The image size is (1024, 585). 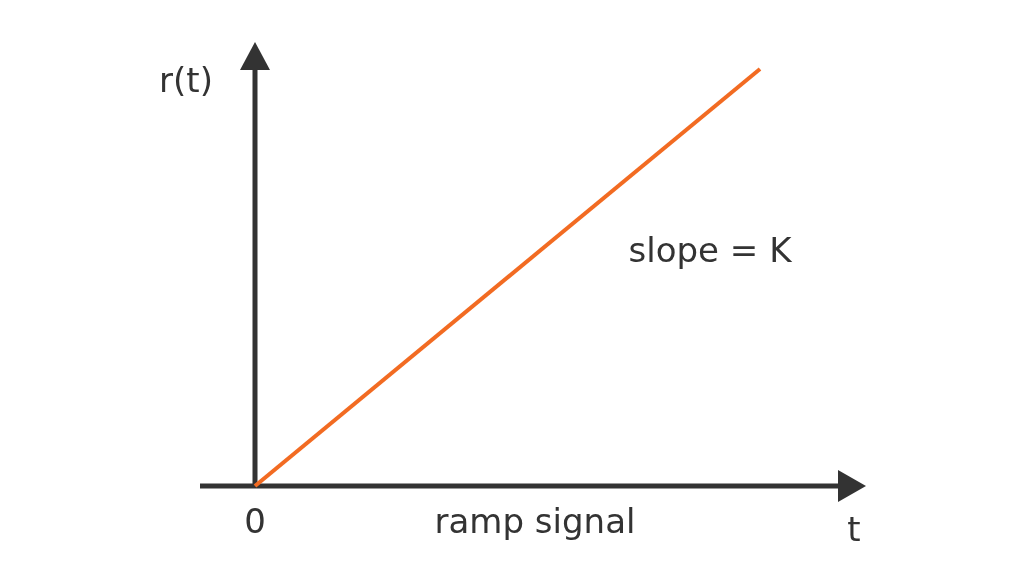 I want to click on text: 0, so click(x=255, y=521).